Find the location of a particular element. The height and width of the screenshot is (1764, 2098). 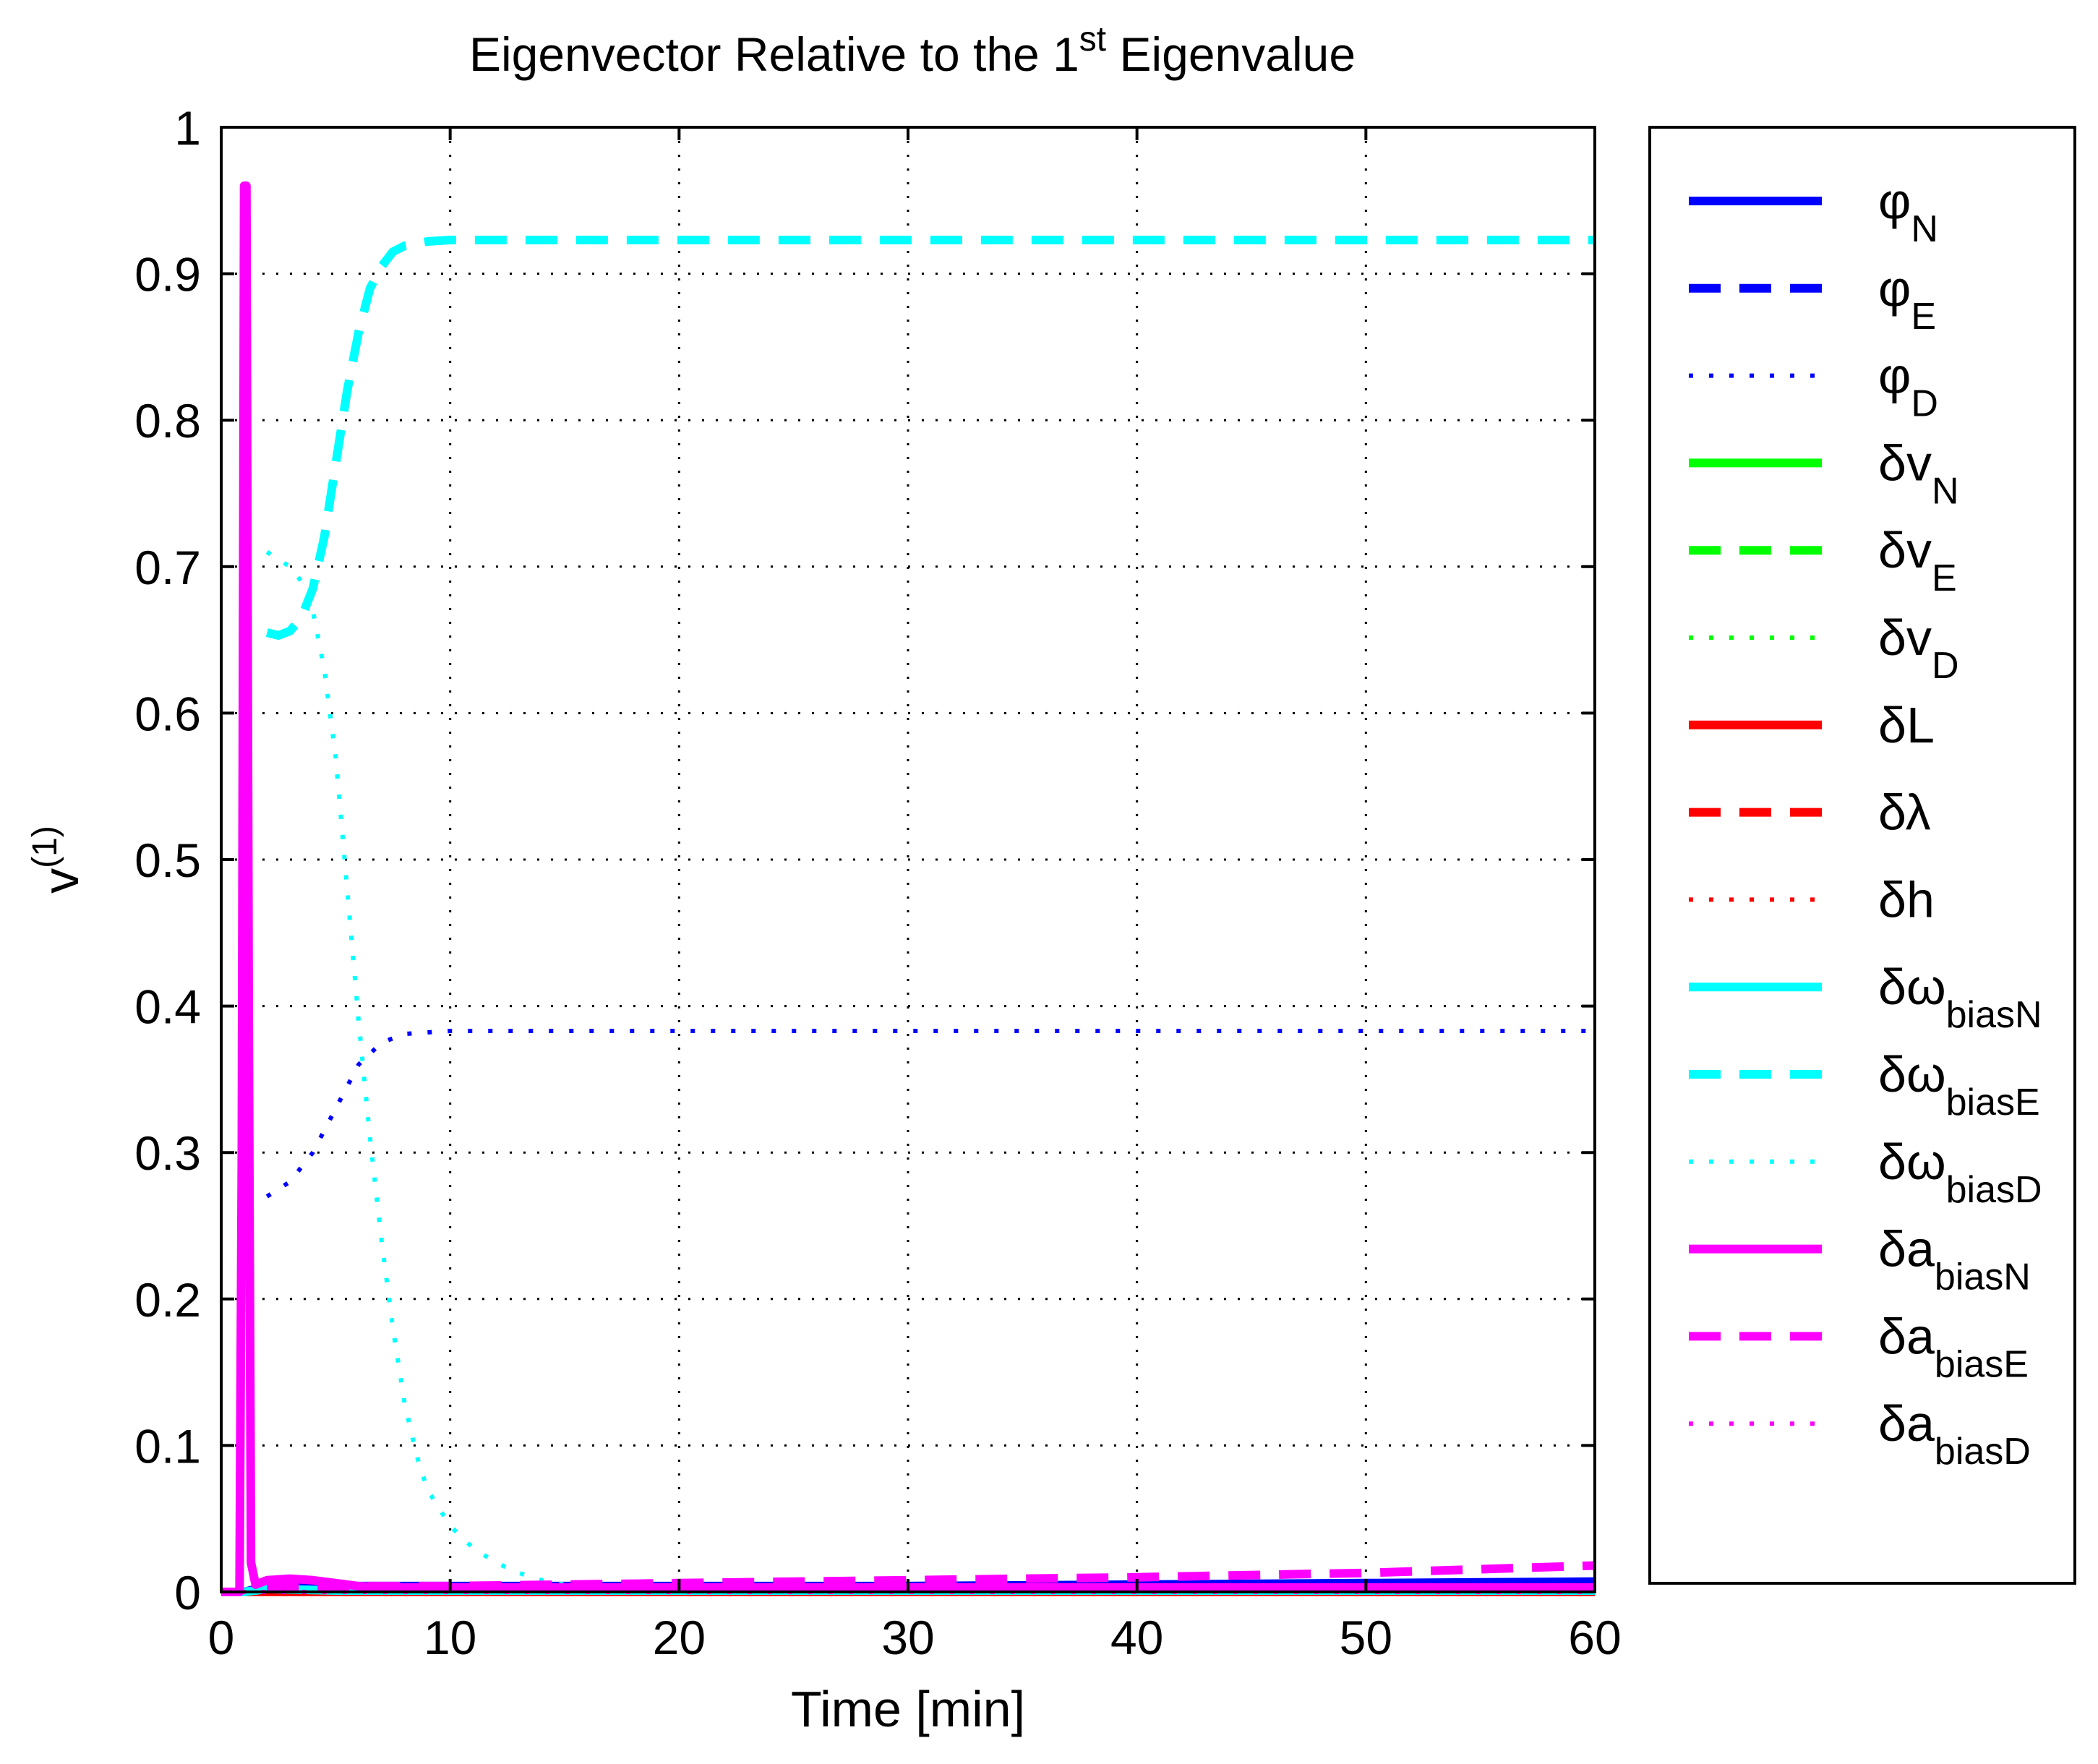

y-tick-label: 0.1 is located at coordinates (167, 1446).